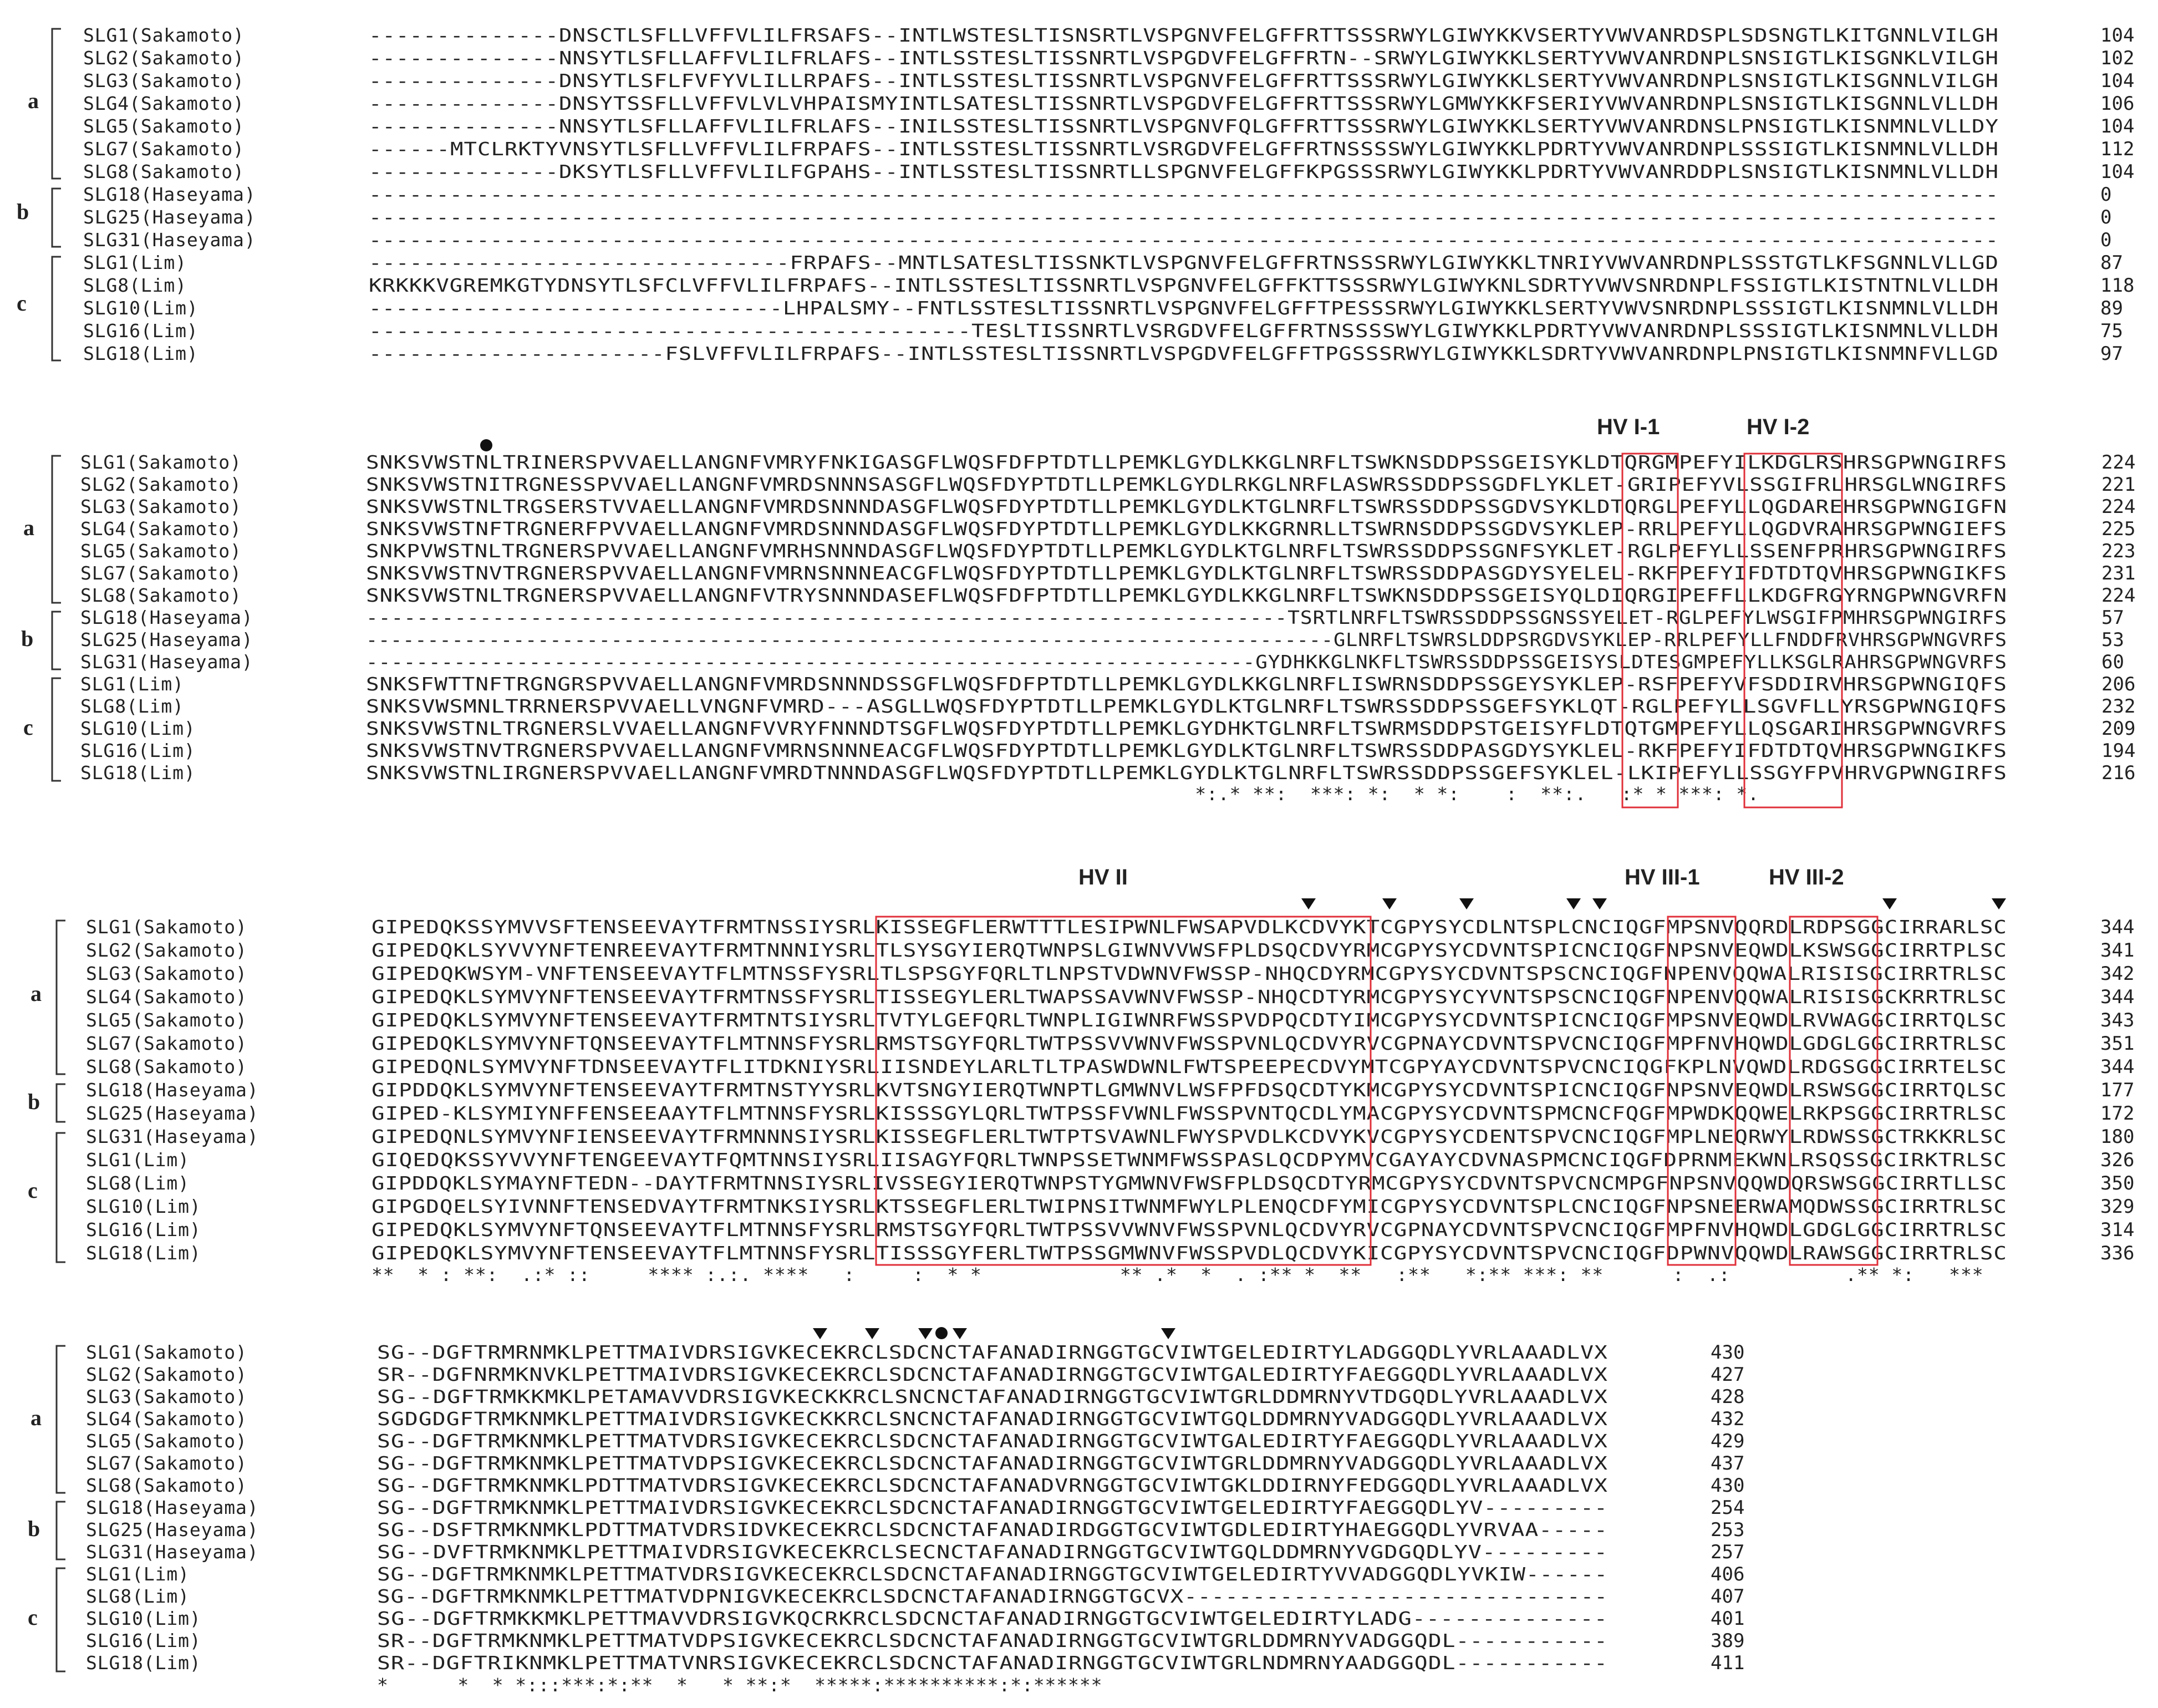 This screenshot has width=2158, height=1708. Describe the element at coordinates (56, 529) in the screenshot. I see `group-bracket-a` at that location.